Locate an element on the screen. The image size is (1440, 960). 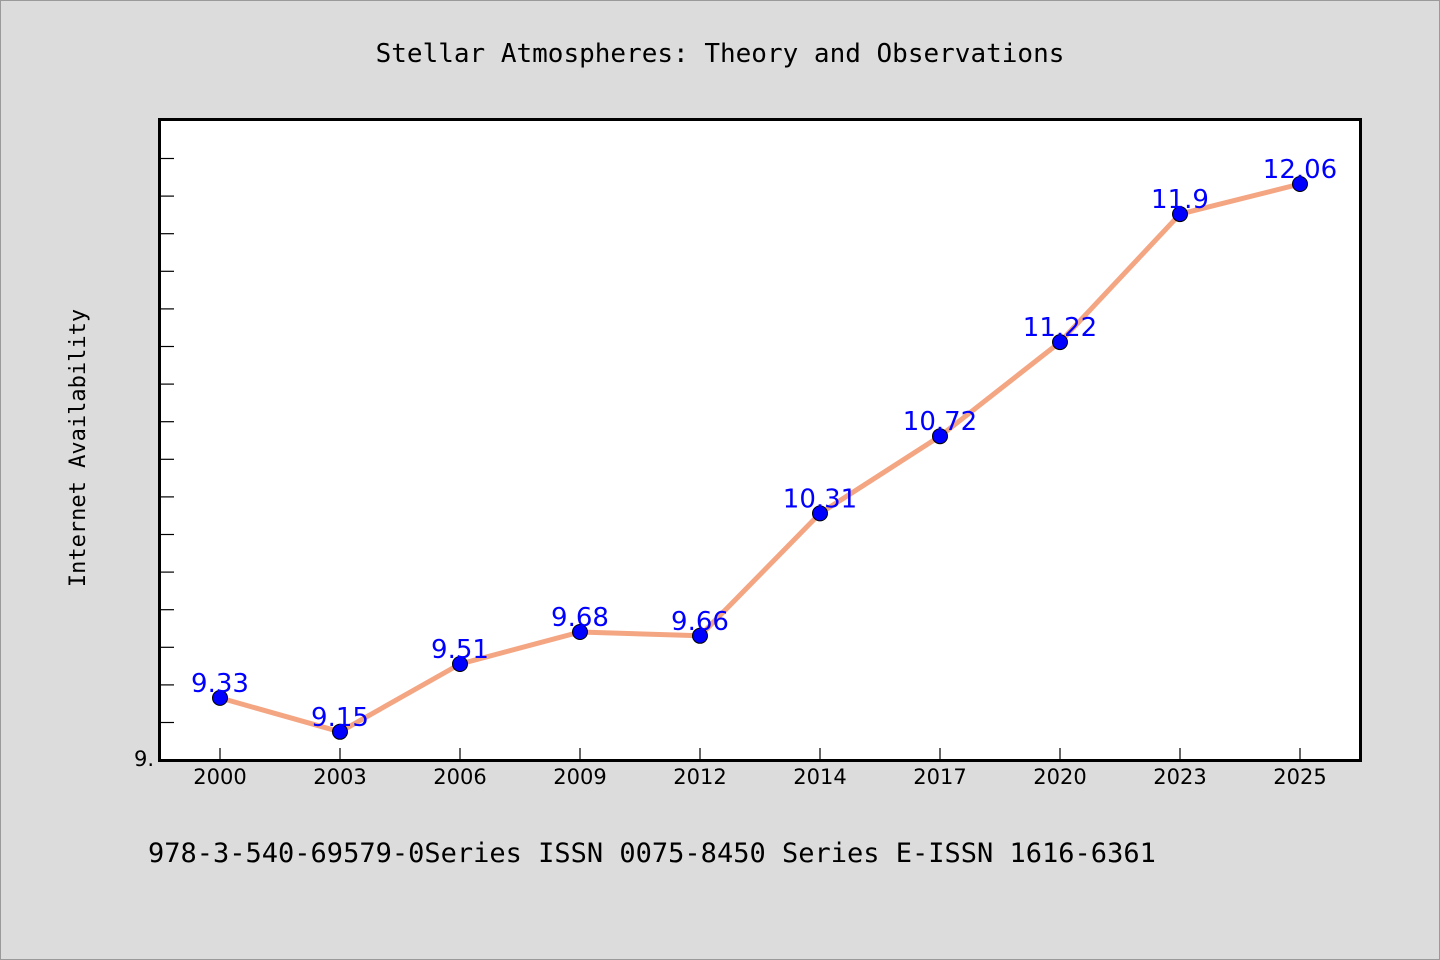
y-tick-label: 9. is located at coordinates (144, 759).